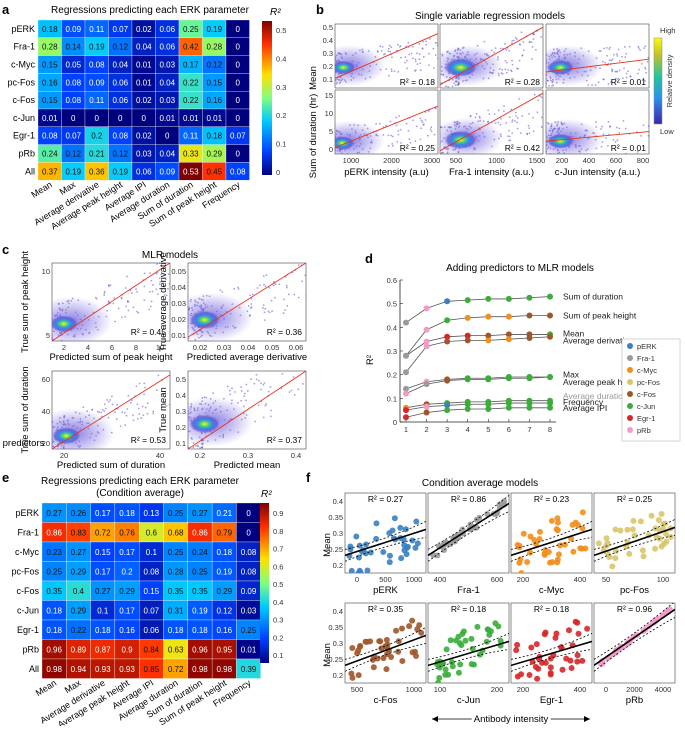 This screenshot has width=685, height=731. I want to click on panel-a-cell-value: 0.14, so click(73, 47).